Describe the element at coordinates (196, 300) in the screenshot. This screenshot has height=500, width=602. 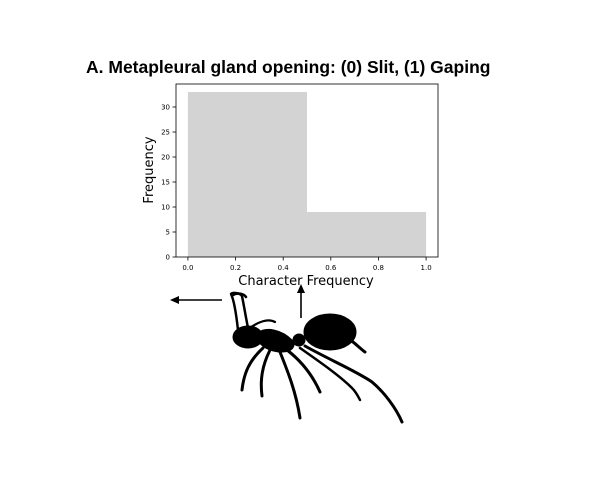
I see `left-arrow` at that location.